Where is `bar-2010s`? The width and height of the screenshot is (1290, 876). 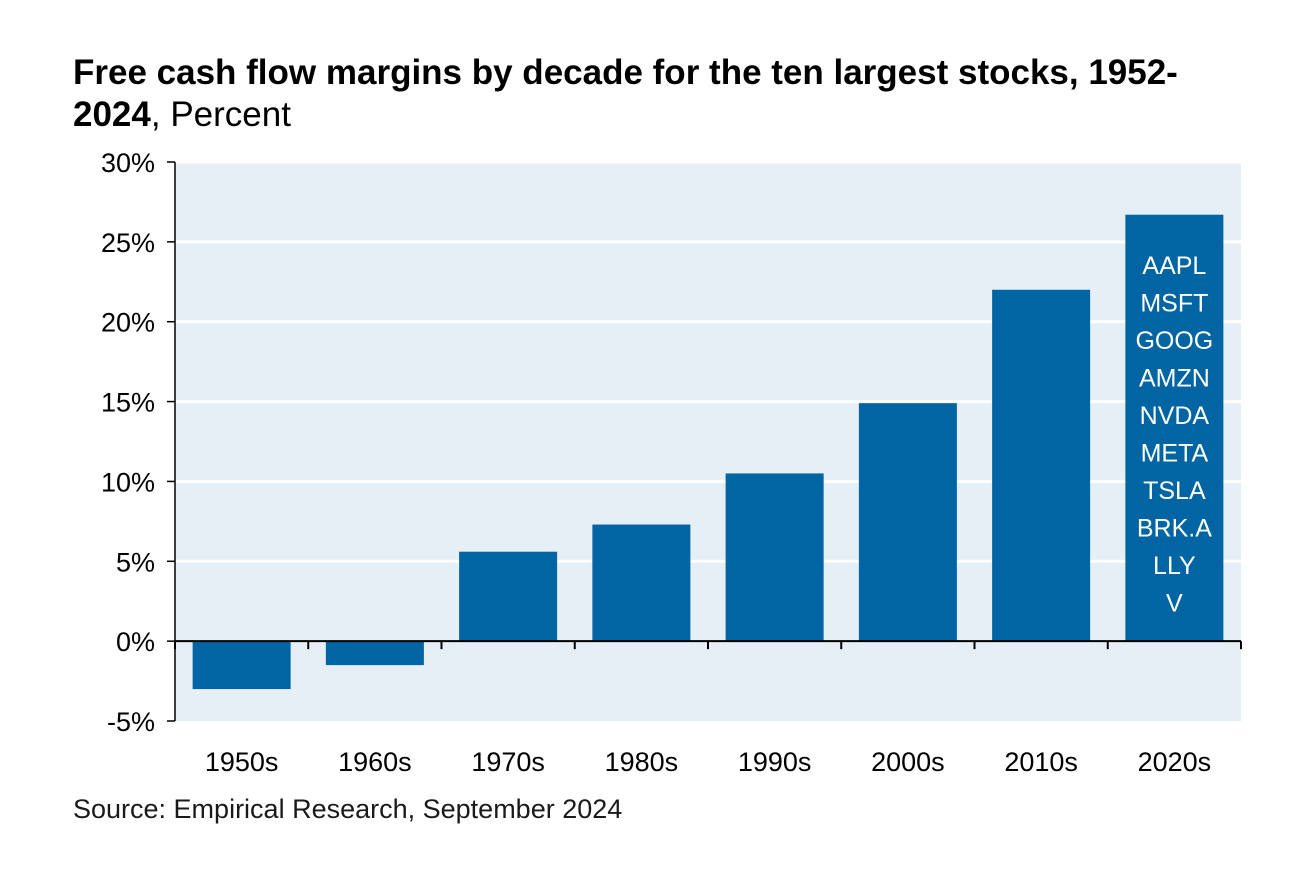
bar-2010s is located at coordinates (1041, 465).